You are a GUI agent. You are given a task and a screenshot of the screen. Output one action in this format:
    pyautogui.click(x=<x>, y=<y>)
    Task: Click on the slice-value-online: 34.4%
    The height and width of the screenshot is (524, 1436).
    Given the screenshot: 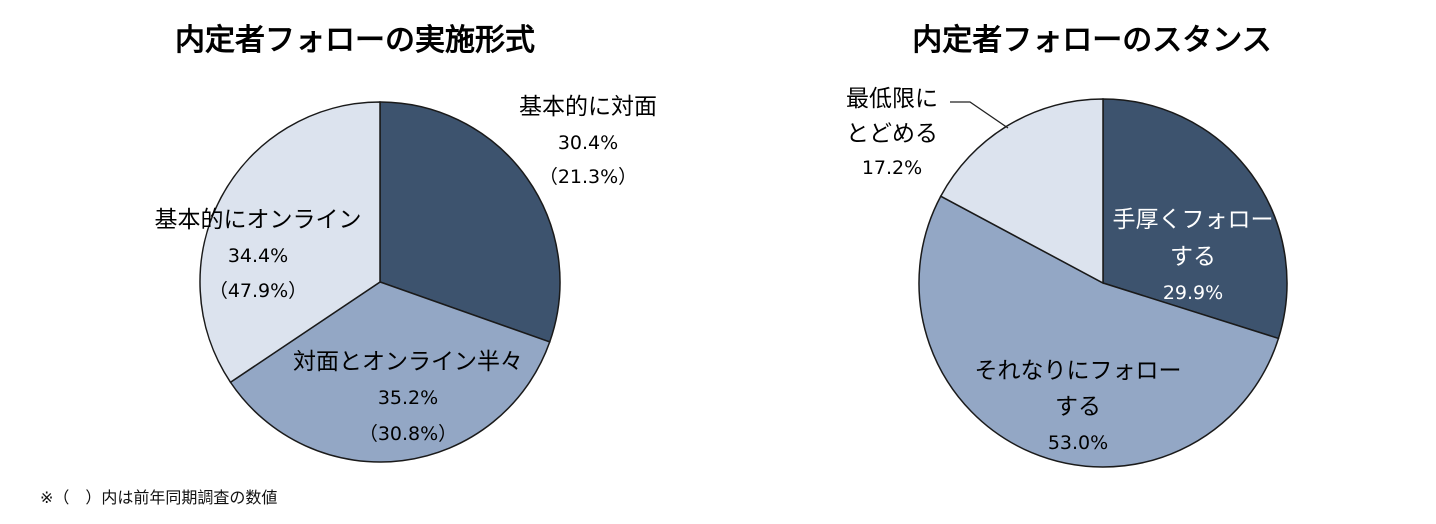 What is the action you would take?
    pyautogui.click(x=258, y=256)
    